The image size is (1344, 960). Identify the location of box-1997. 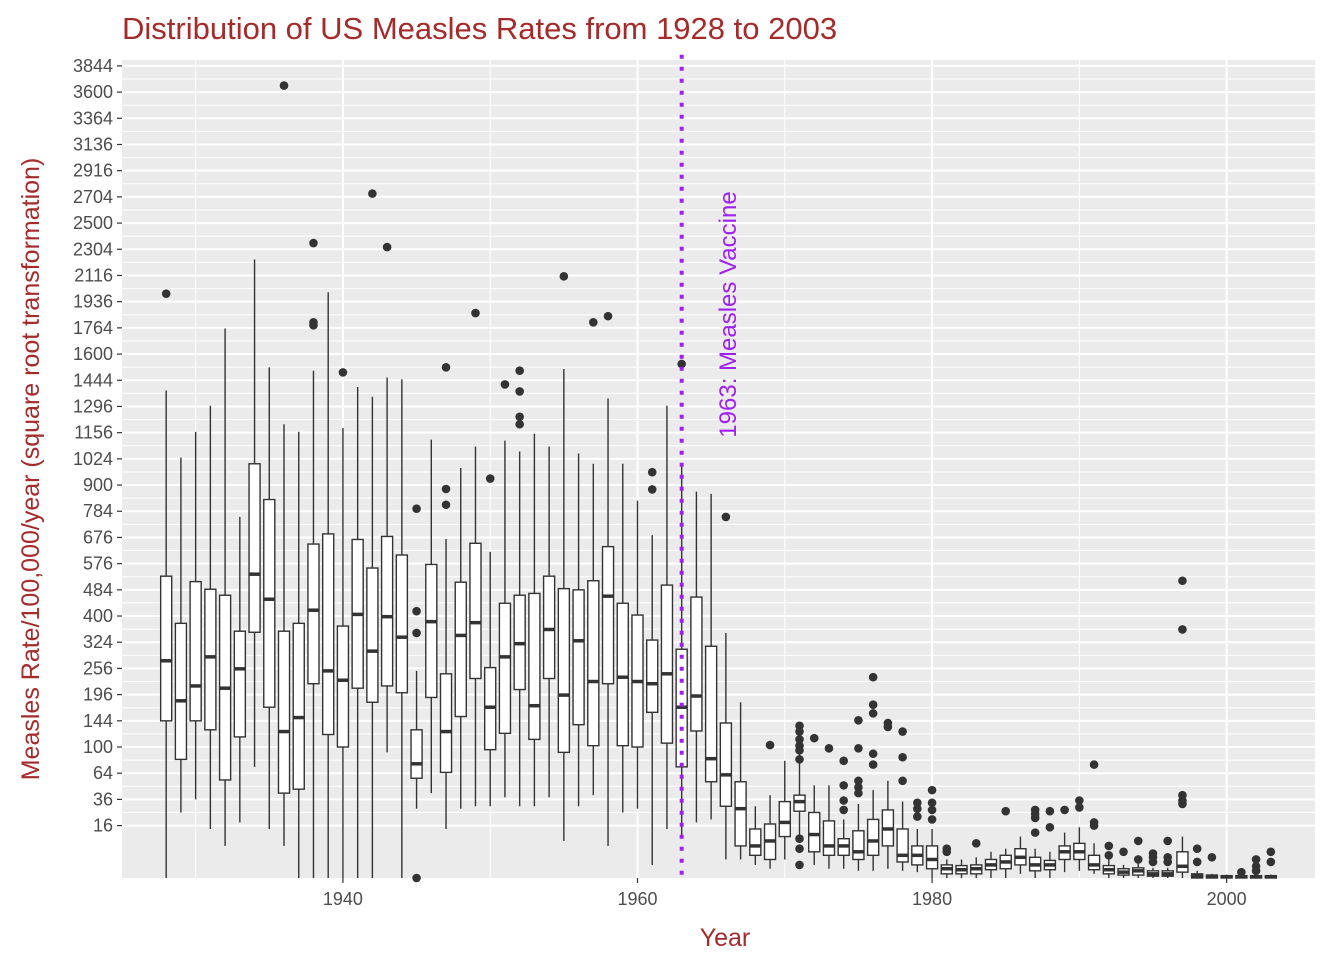
(1182, 727).